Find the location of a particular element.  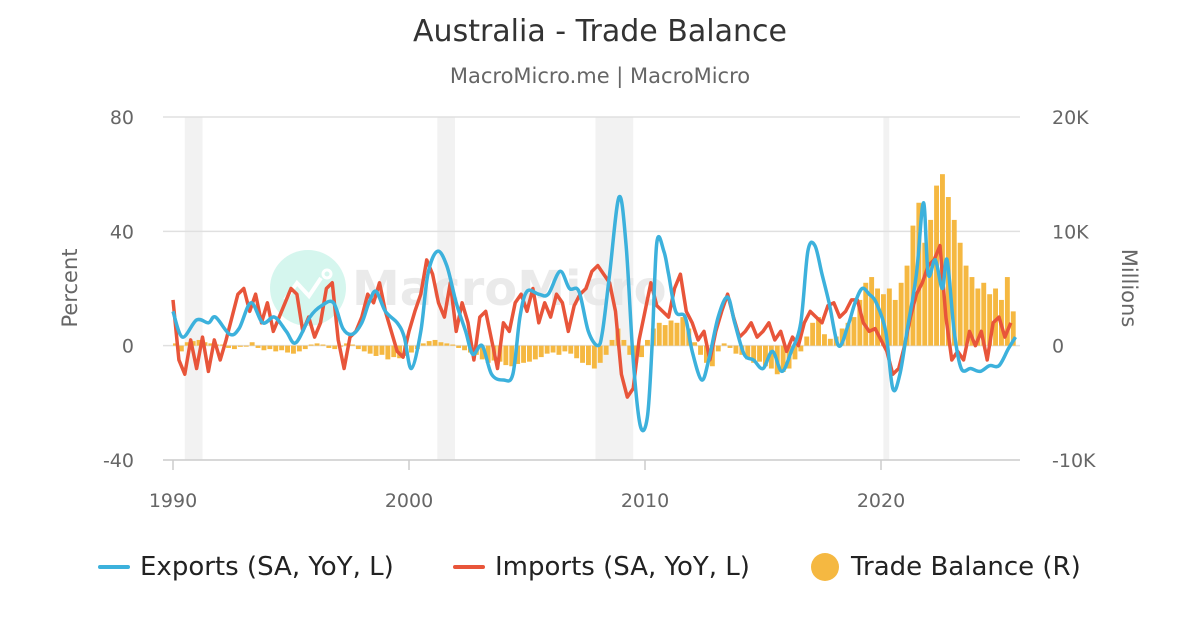

right-tick-label: 10K is located at coordinates (1070, 232).